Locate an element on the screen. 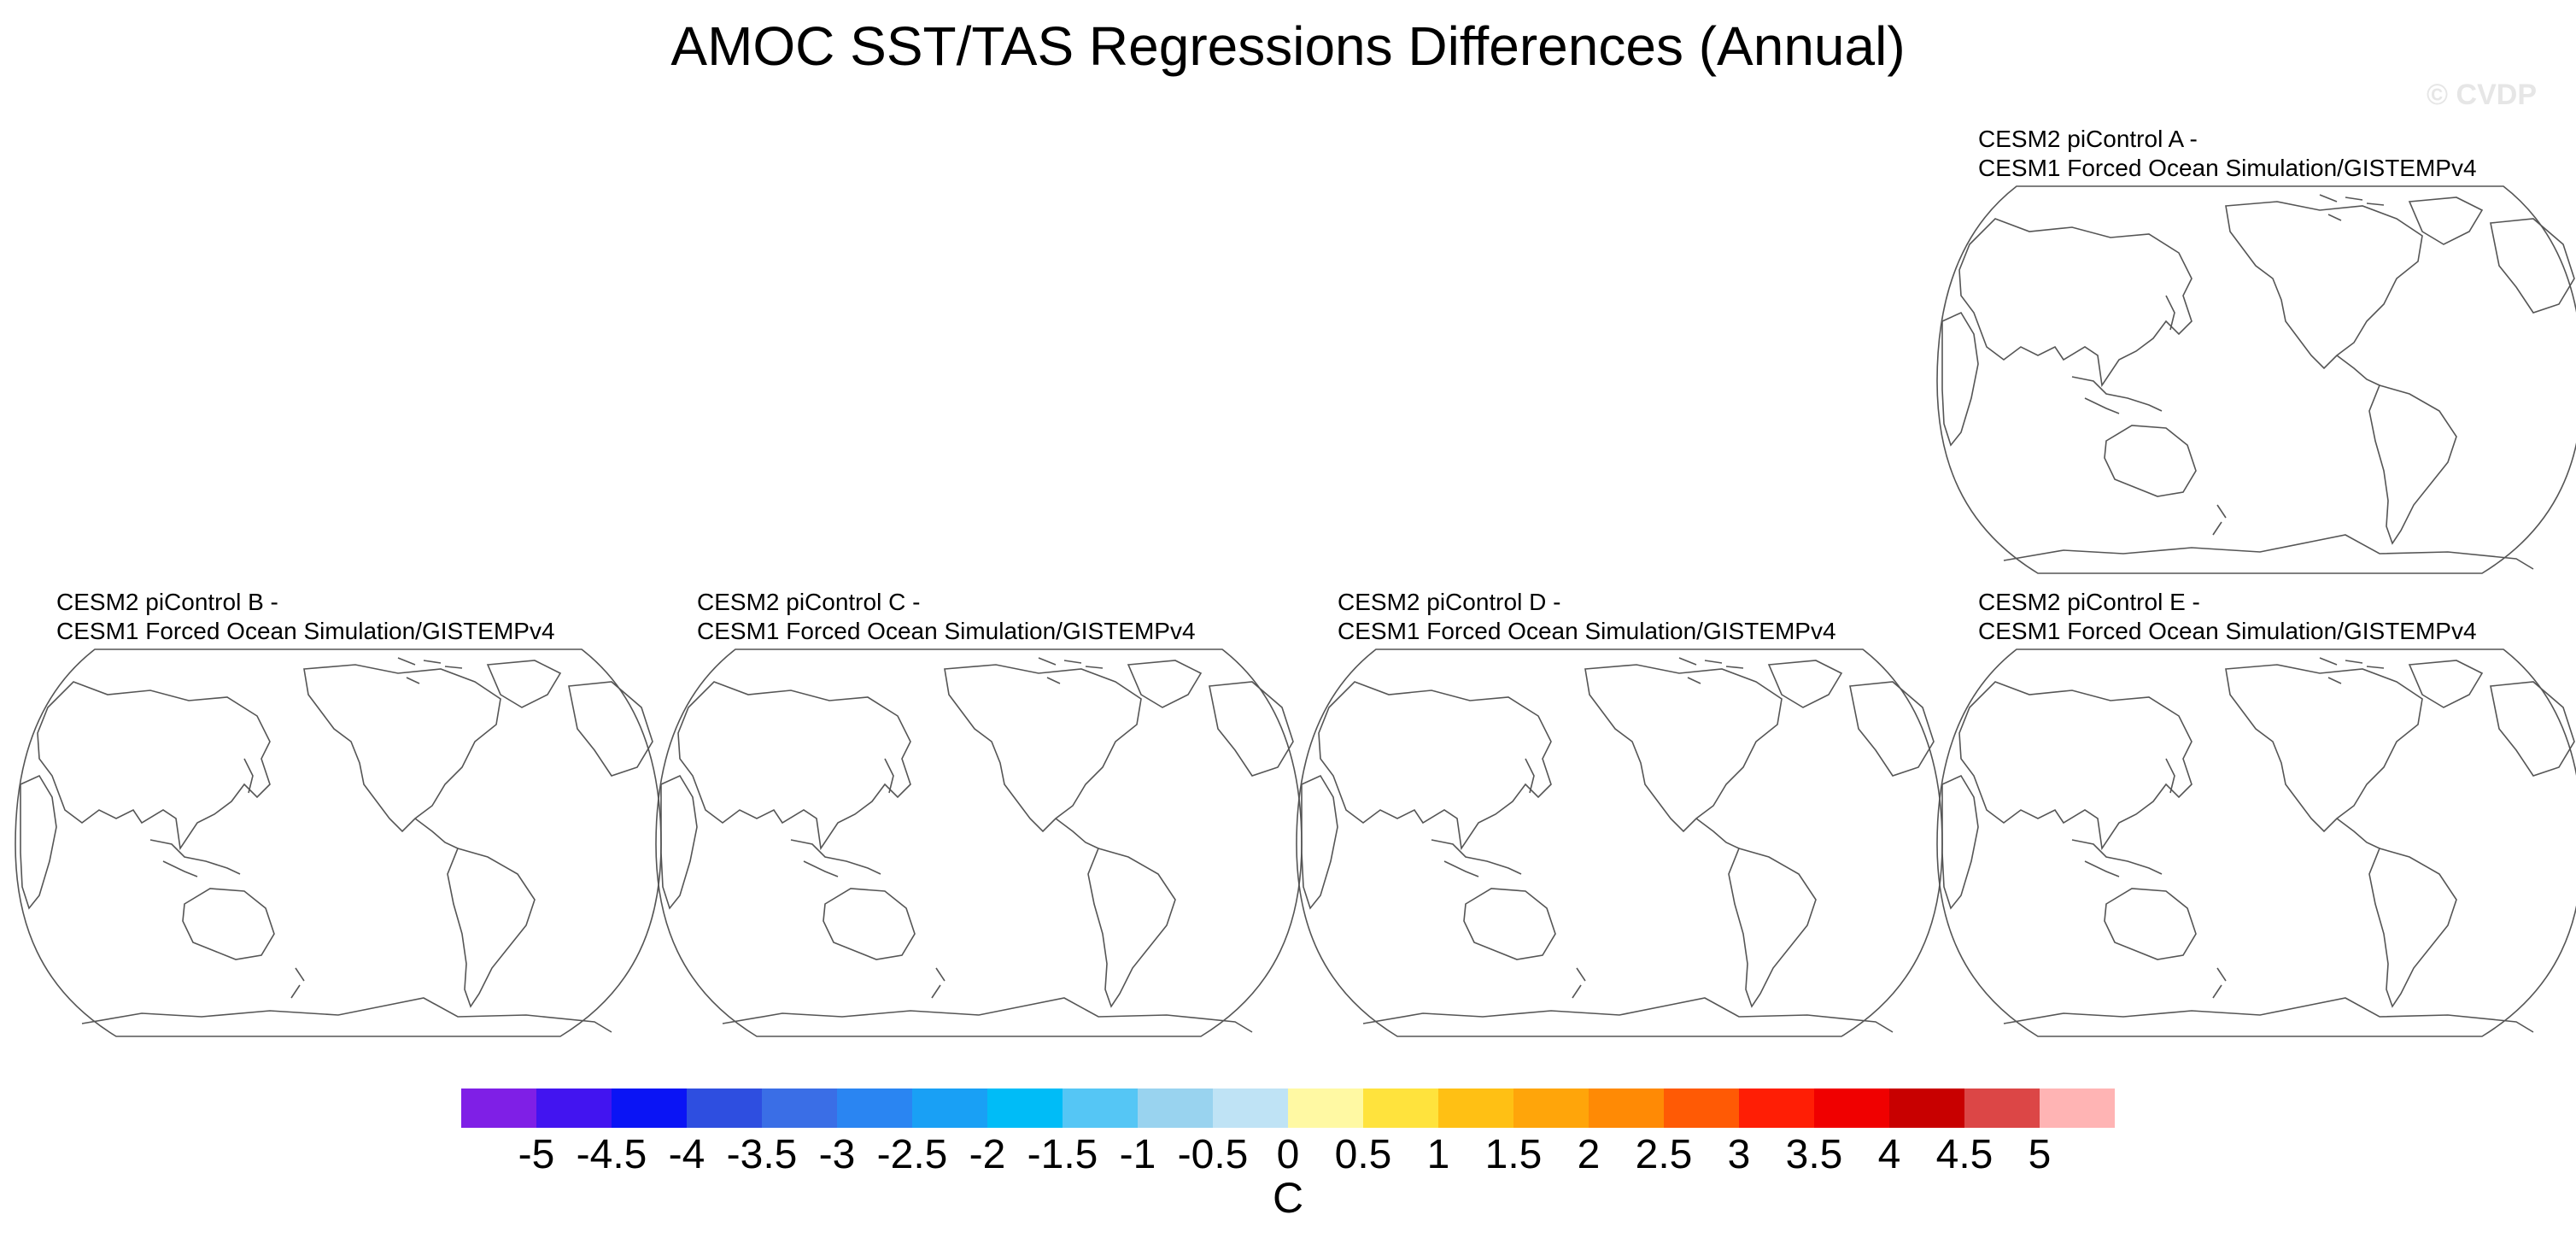  colorbar-tick-label: -4.5 is located at coordinates (611, 1154).